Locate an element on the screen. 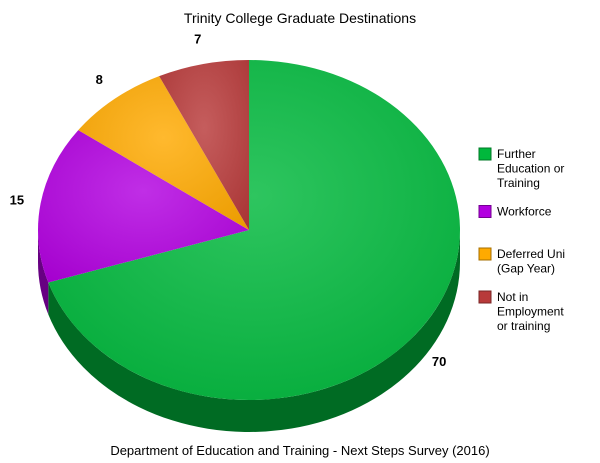 The image size is (600, 463). legend-label: or training is located at coordinates (523, 326).